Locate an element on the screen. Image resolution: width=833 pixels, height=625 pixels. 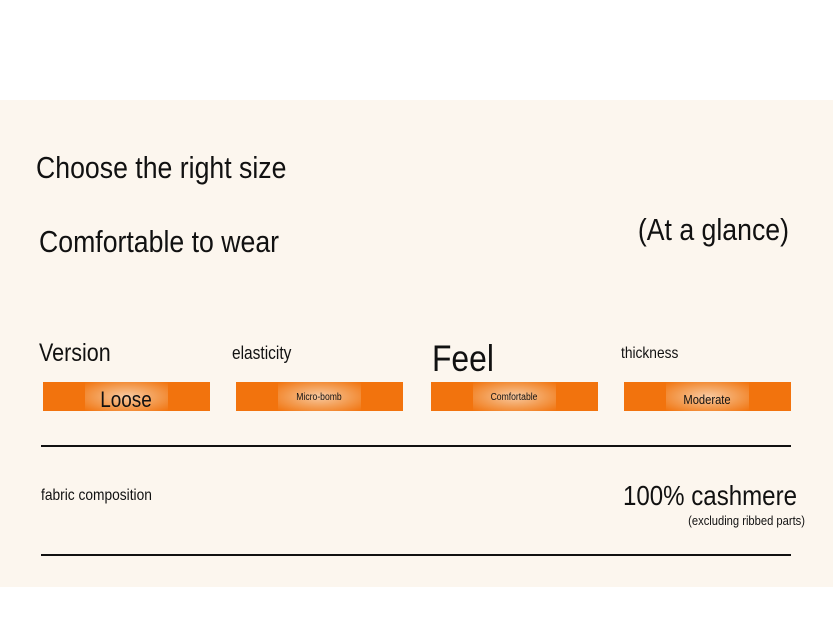
fabric-note: (excluding ribbed parts) is located at coordinates (746, 520).